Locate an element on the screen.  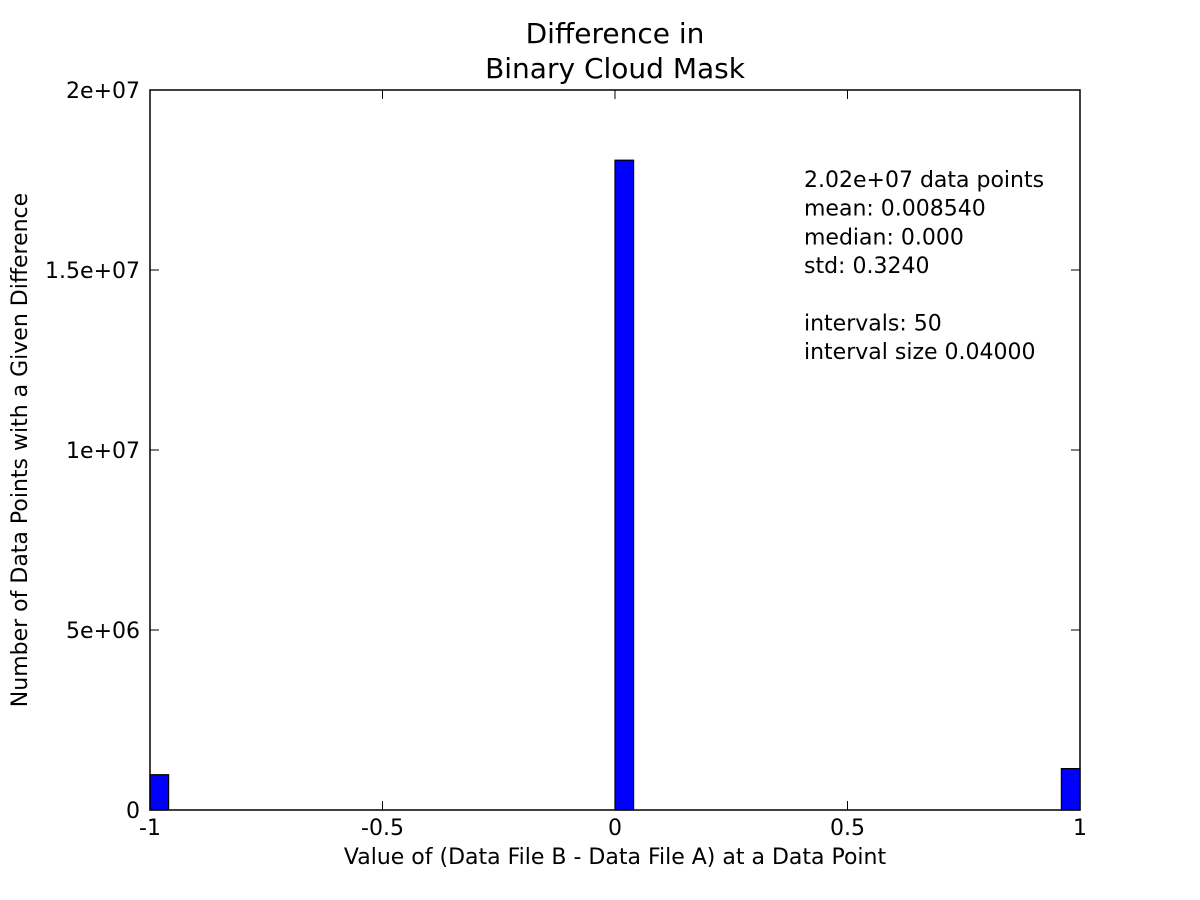
annotation-line: 2.02e+07 data points is located at coordinates (924, 180).